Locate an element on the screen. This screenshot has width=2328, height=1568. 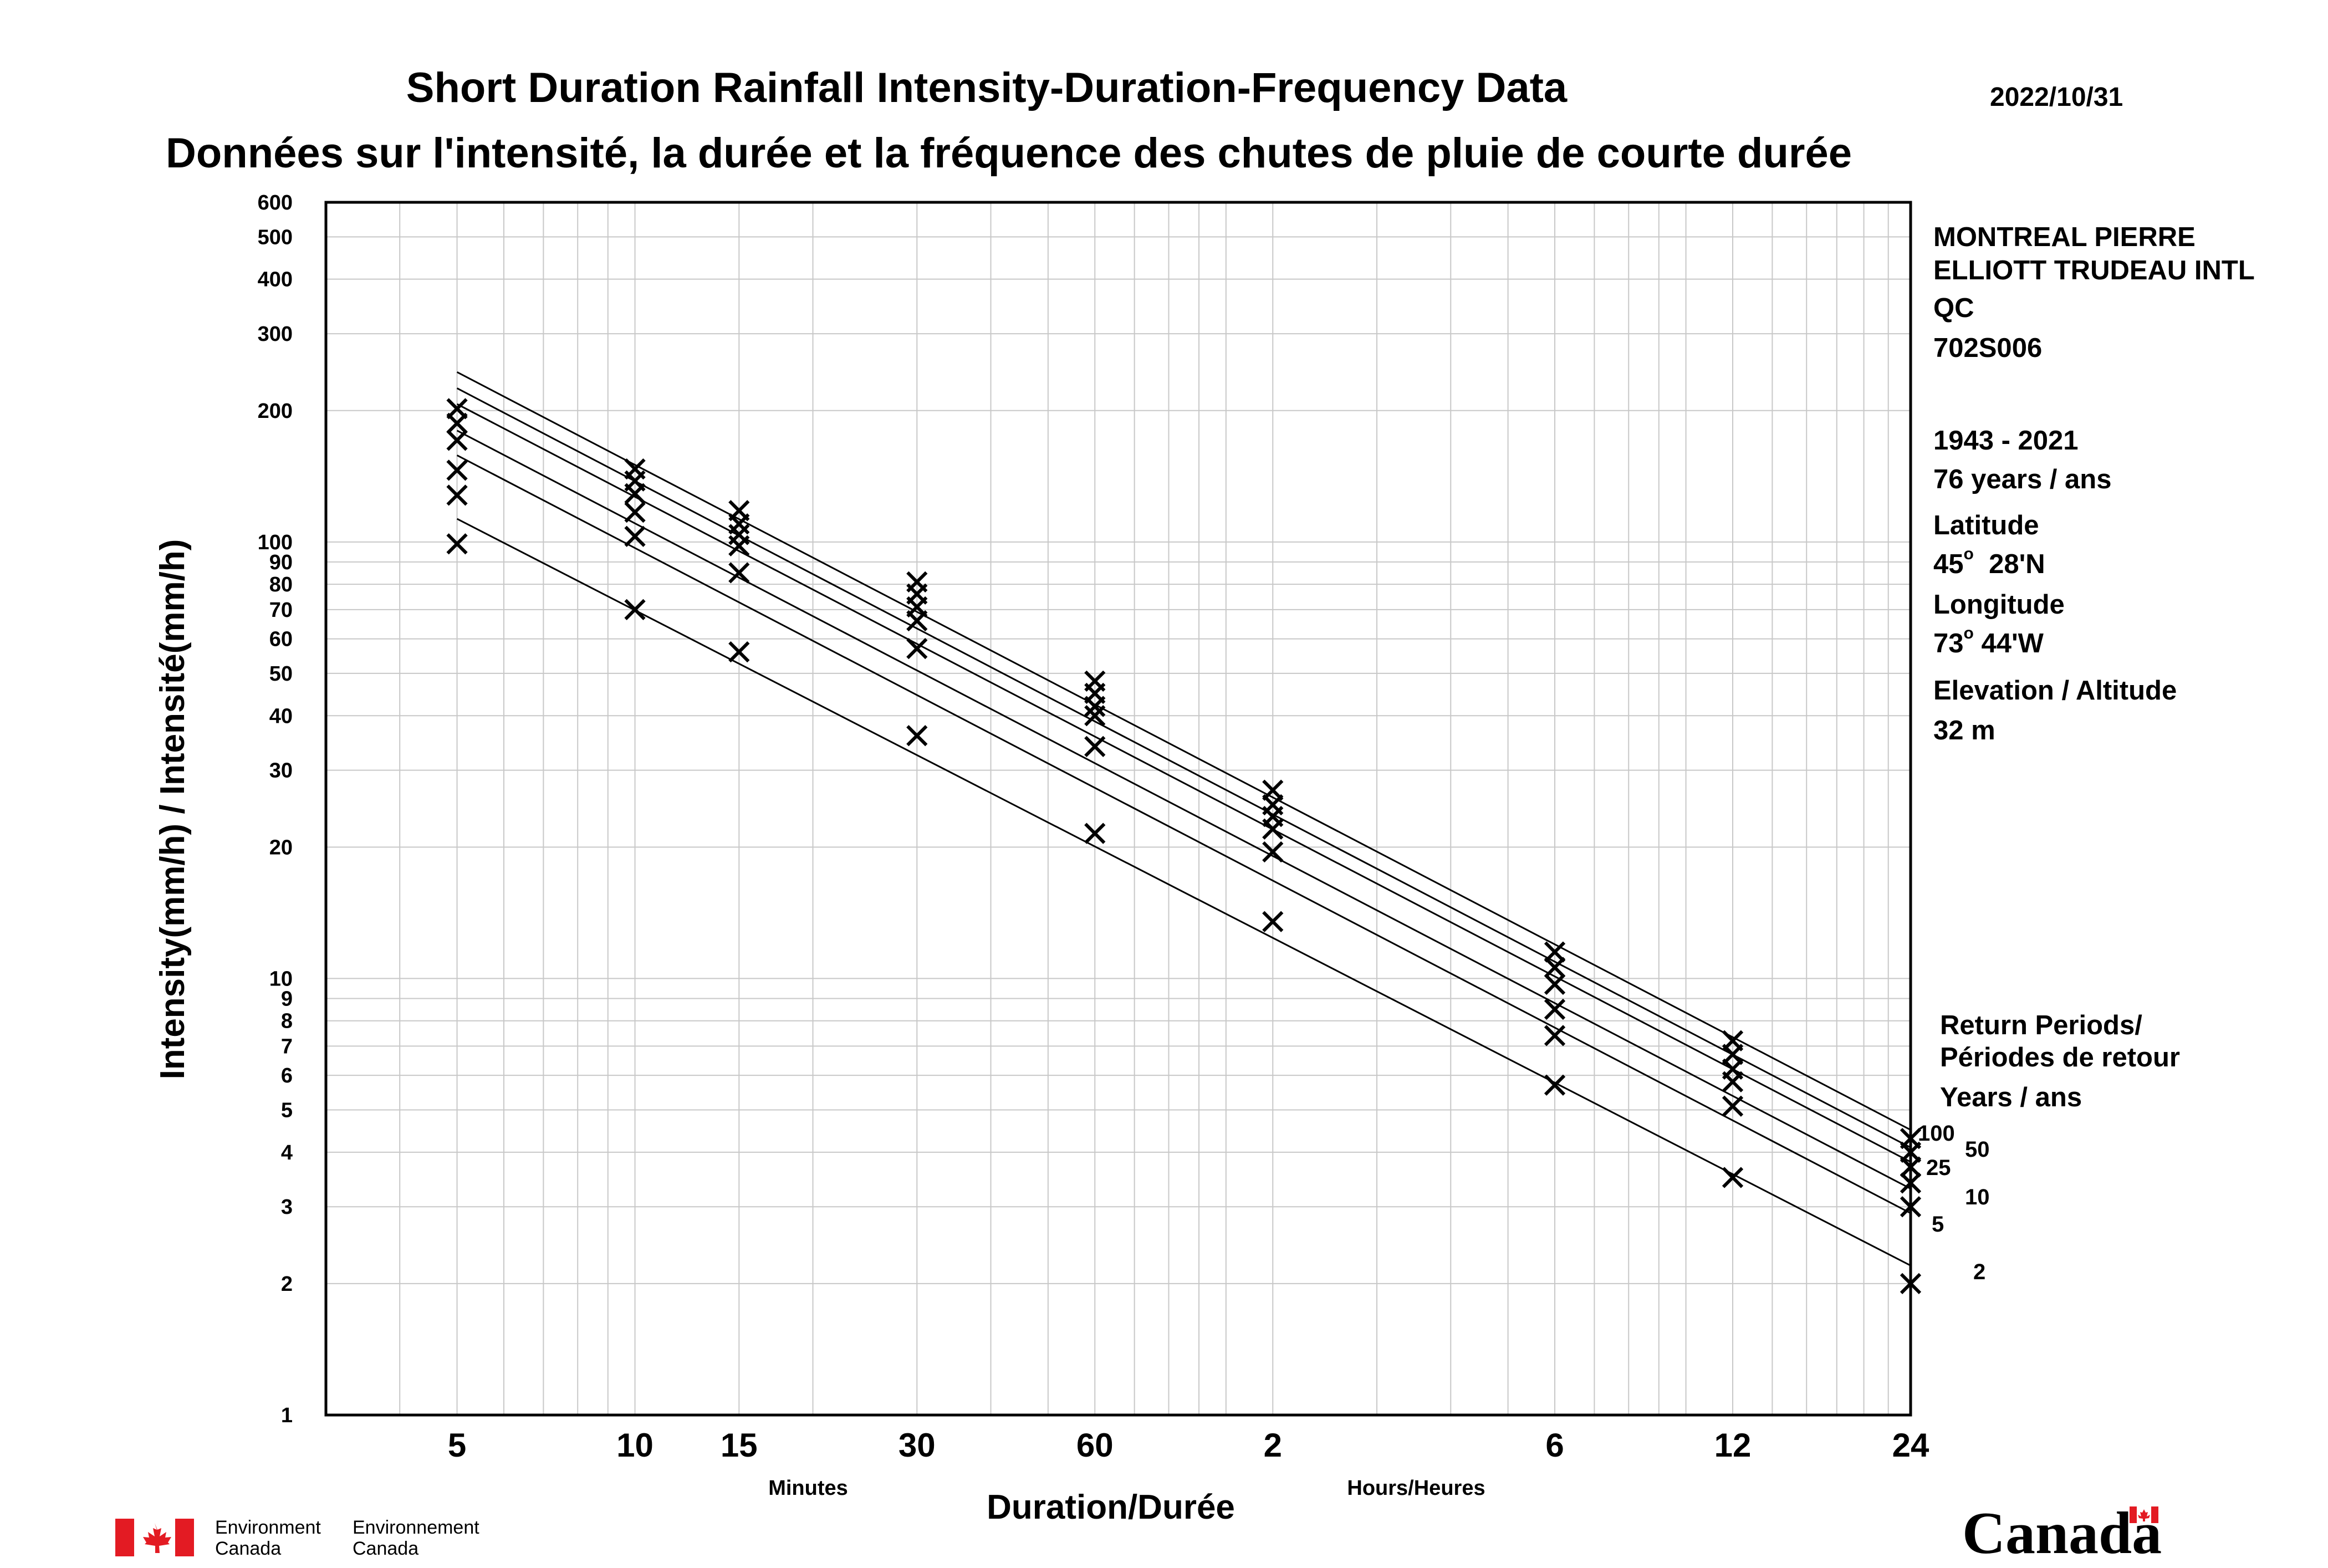
y-tick-label: 9 is located at coordinates (287, 999).